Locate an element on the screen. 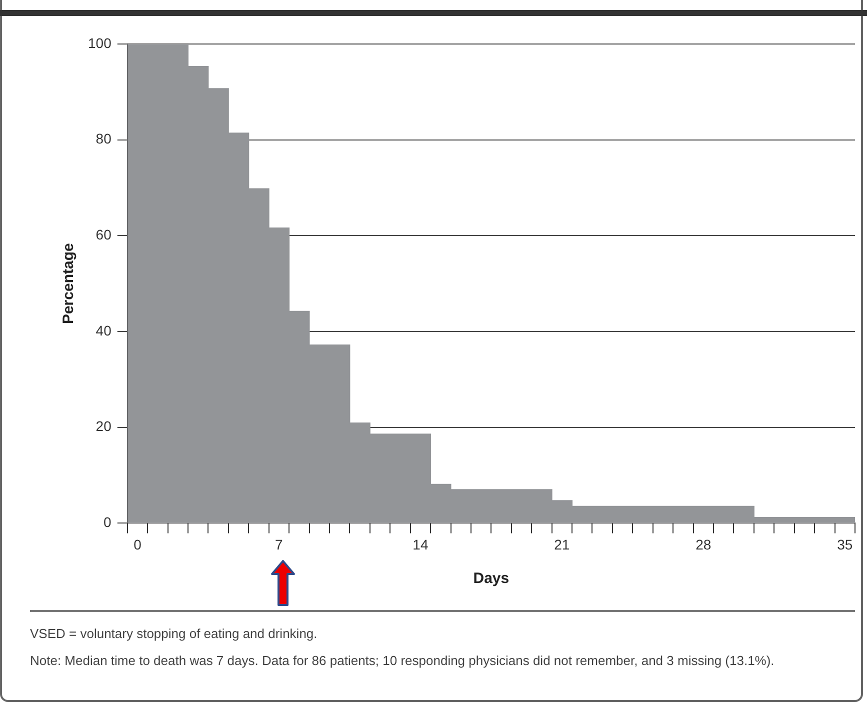 This screenshot has width=867, height=710. x-tick-label: 35 is located at coordinates (845, 544).